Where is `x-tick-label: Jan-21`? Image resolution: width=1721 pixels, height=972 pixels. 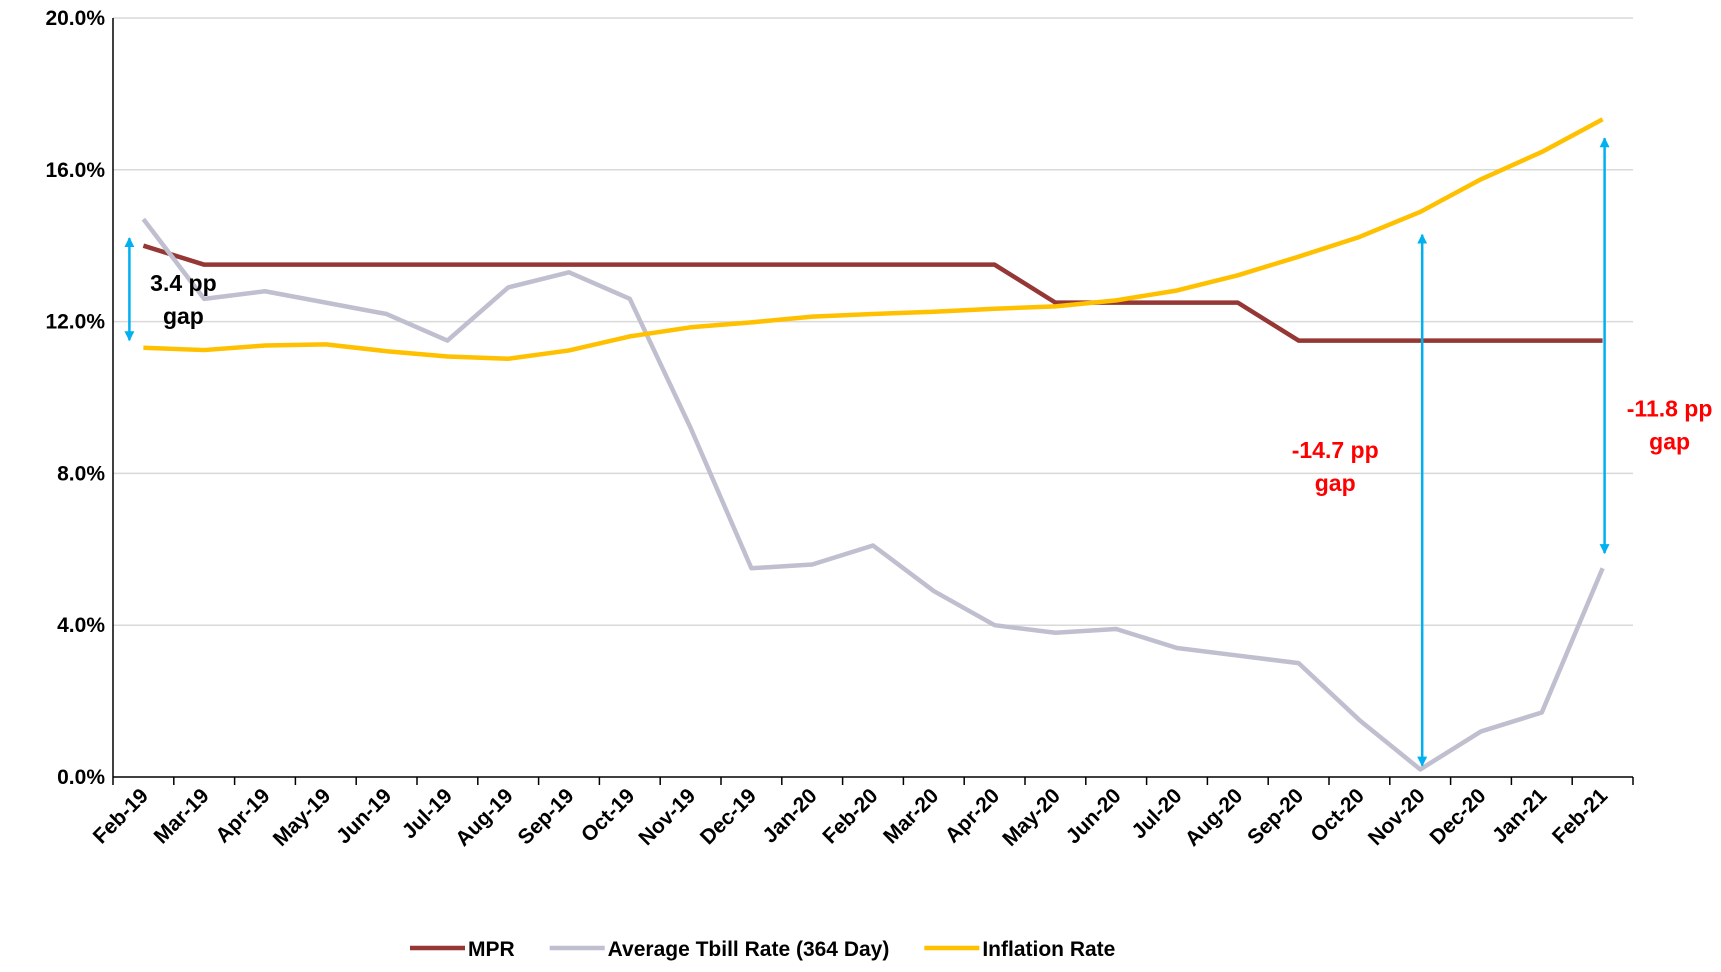 x-tick-label: Jan-21 is located at coordinates (1520, 816).